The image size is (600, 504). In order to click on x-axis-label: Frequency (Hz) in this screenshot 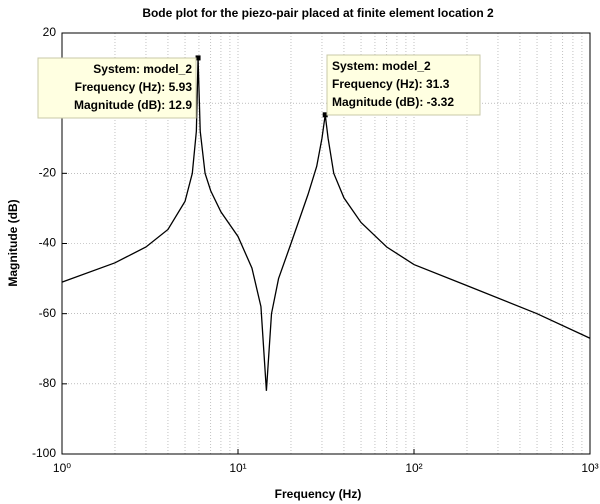, I will do `click(318, 494)`.